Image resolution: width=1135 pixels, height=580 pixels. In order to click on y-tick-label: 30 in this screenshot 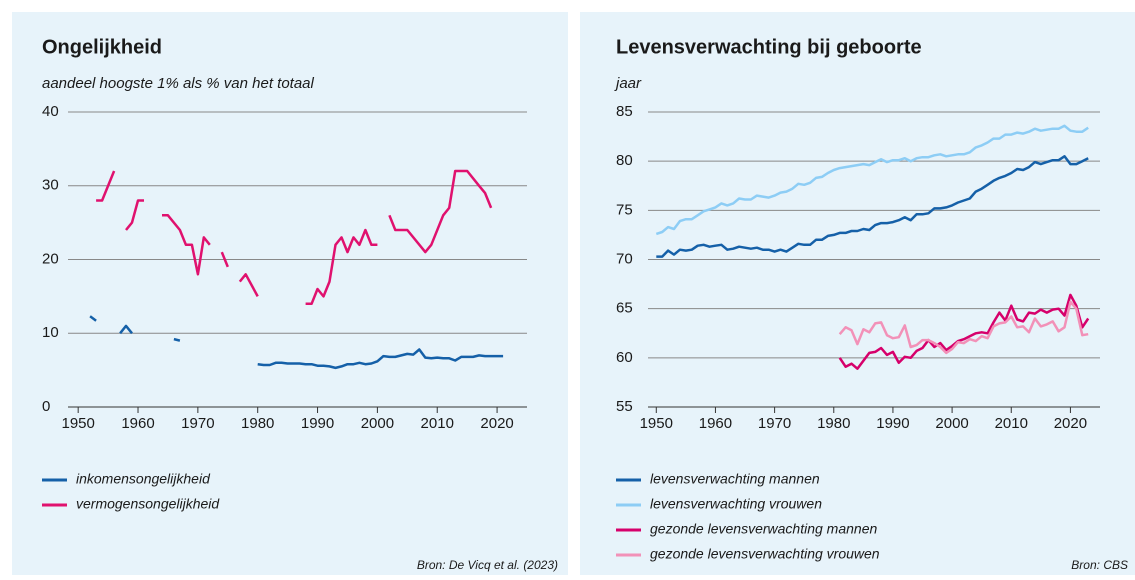, I will do `click(50, 185)`.